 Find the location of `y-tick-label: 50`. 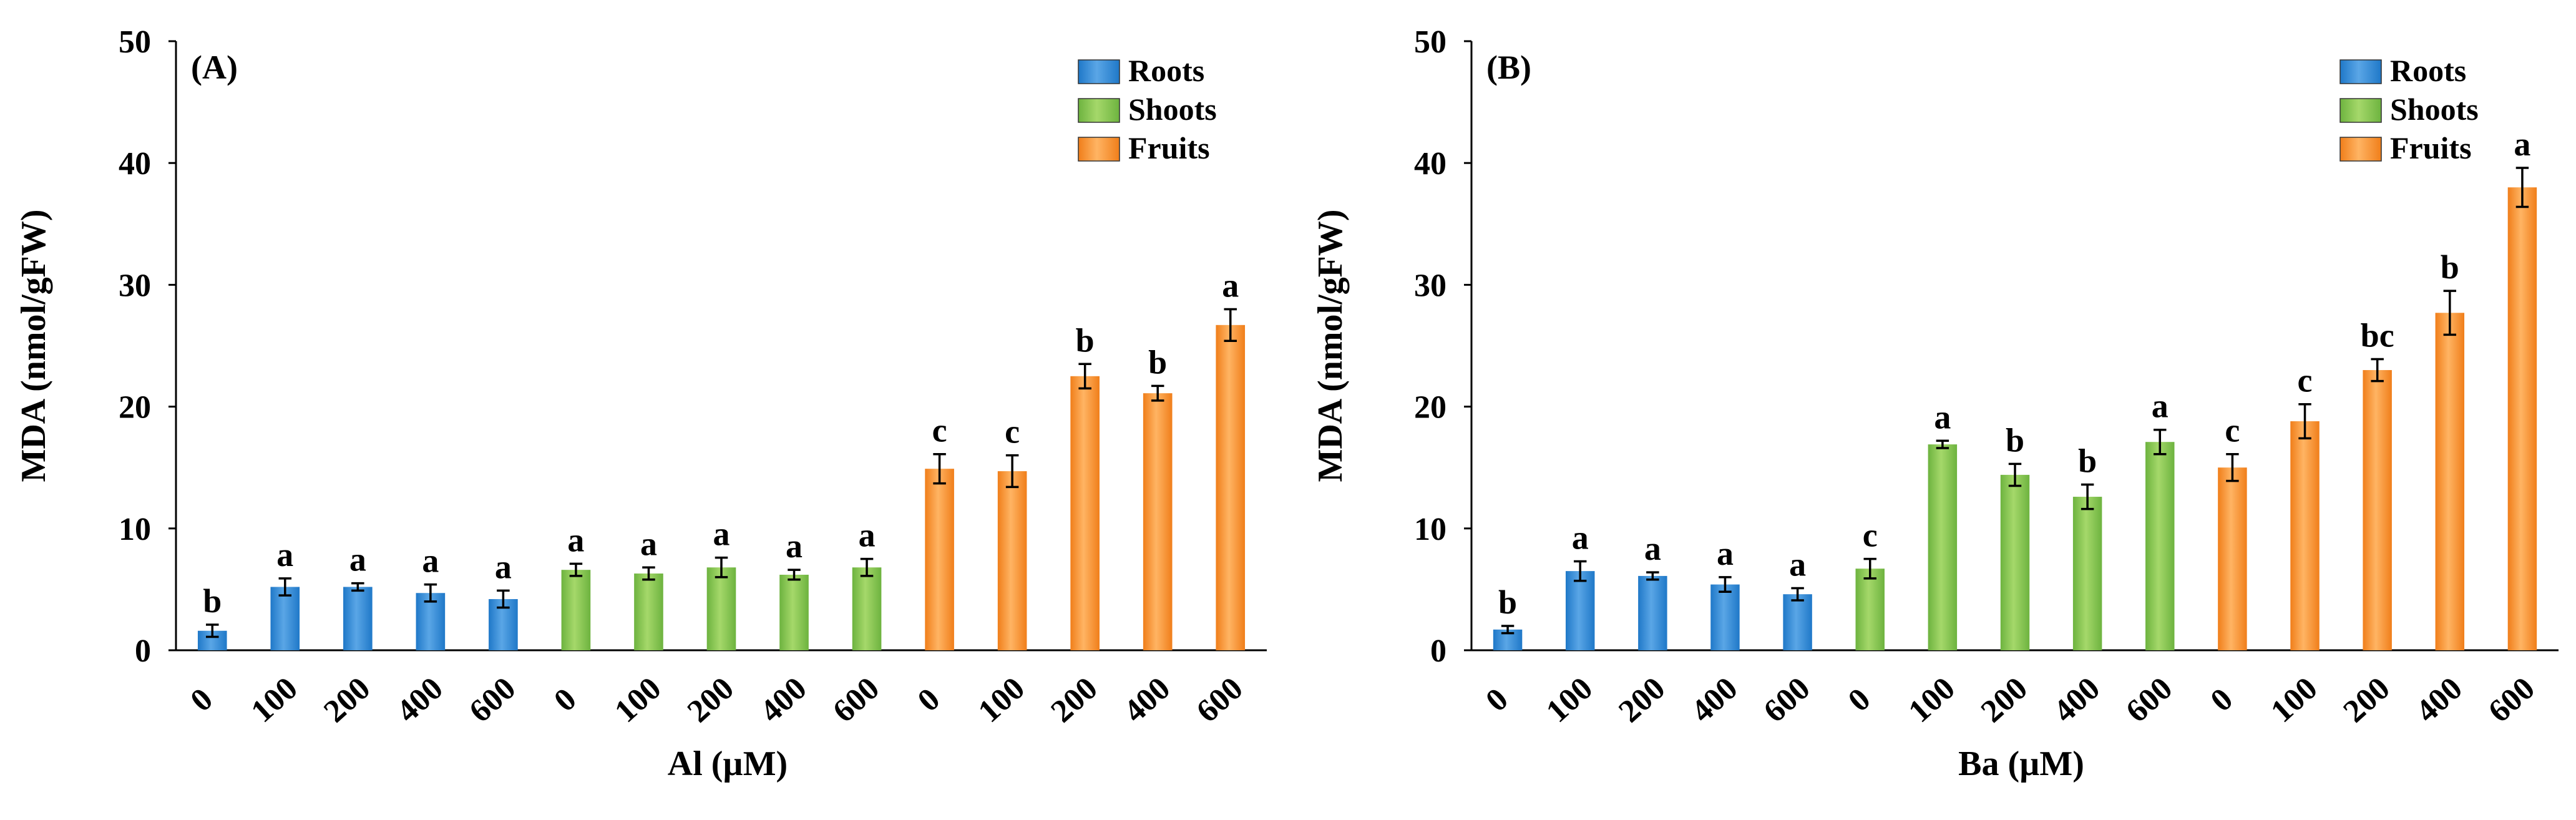

y-tick-label: 50 is located at coordinates (135, 42).